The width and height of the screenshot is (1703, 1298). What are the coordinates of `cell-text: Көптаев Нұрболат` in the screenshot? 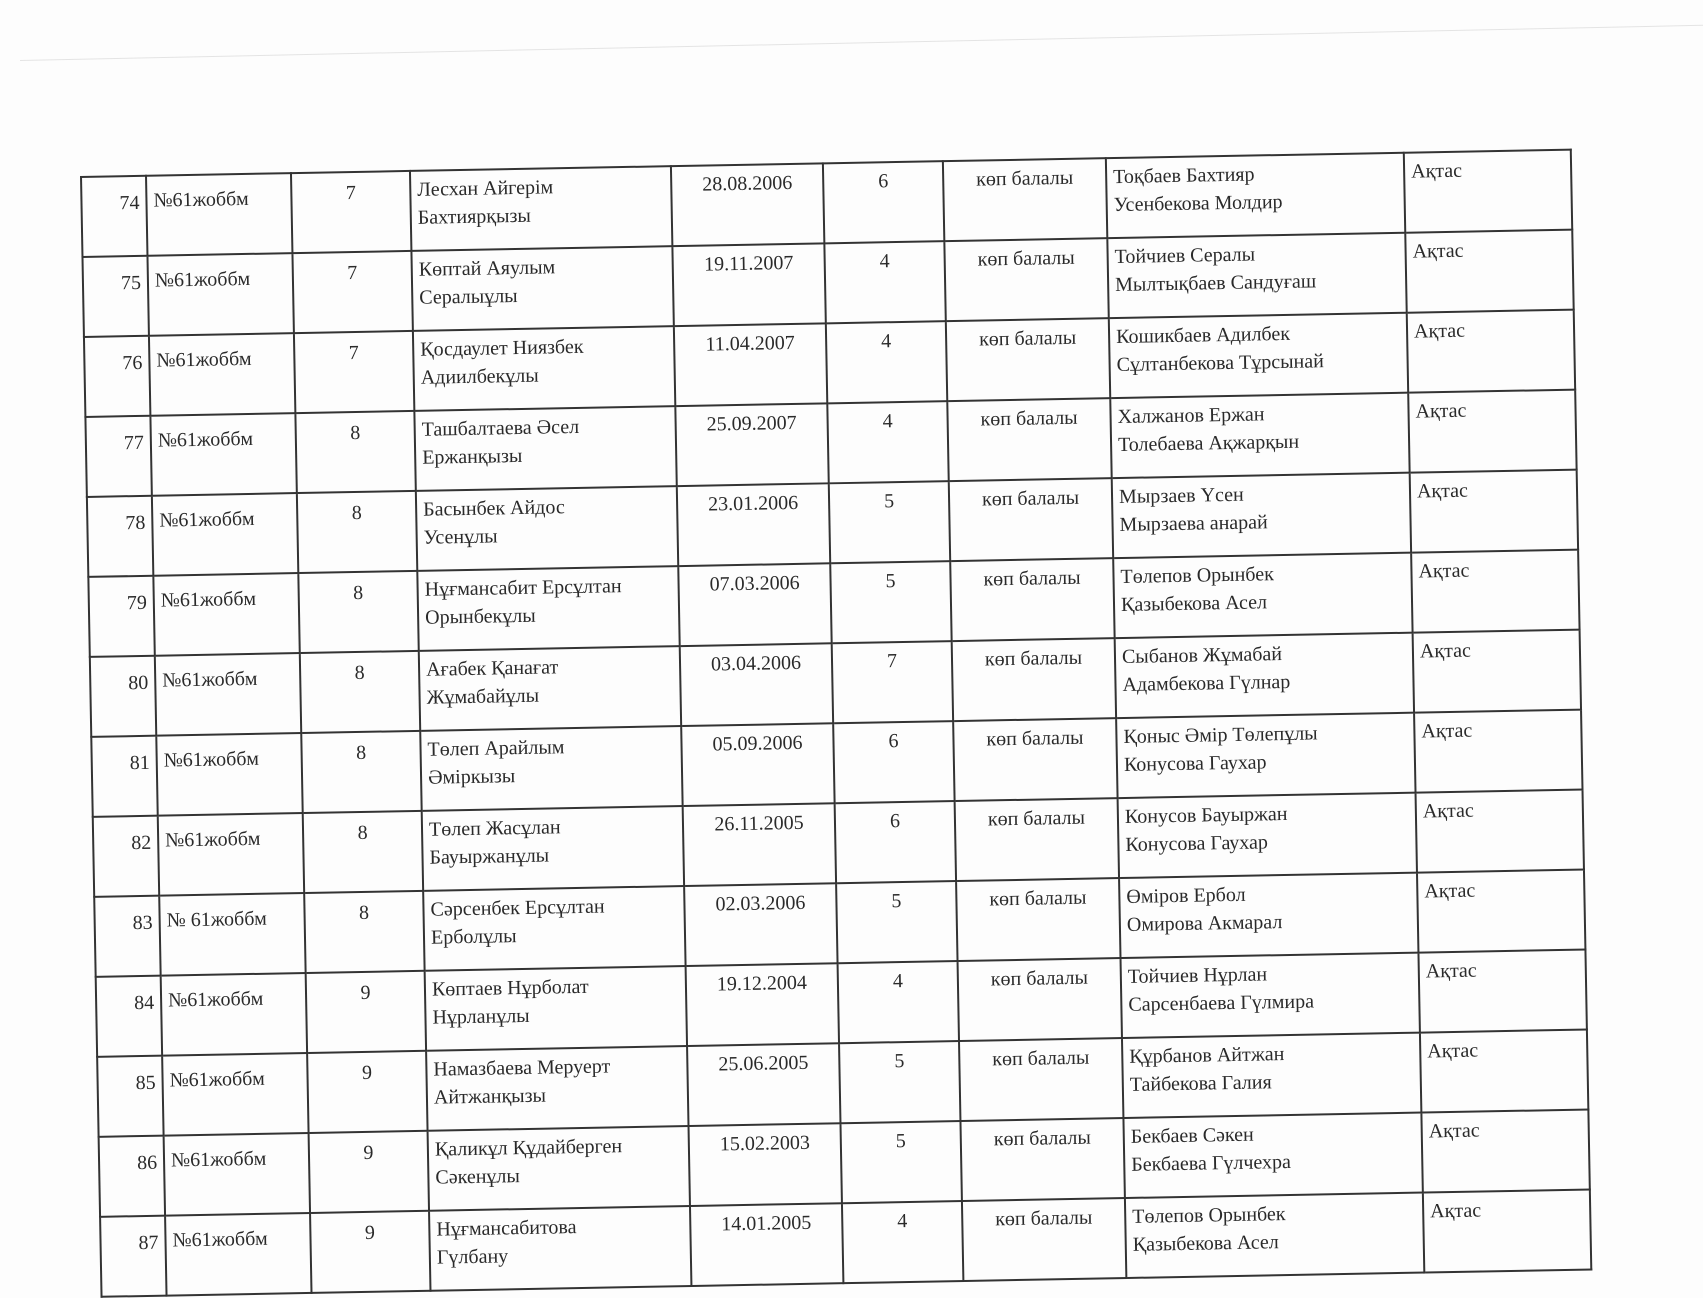 It's located at (510, 988).